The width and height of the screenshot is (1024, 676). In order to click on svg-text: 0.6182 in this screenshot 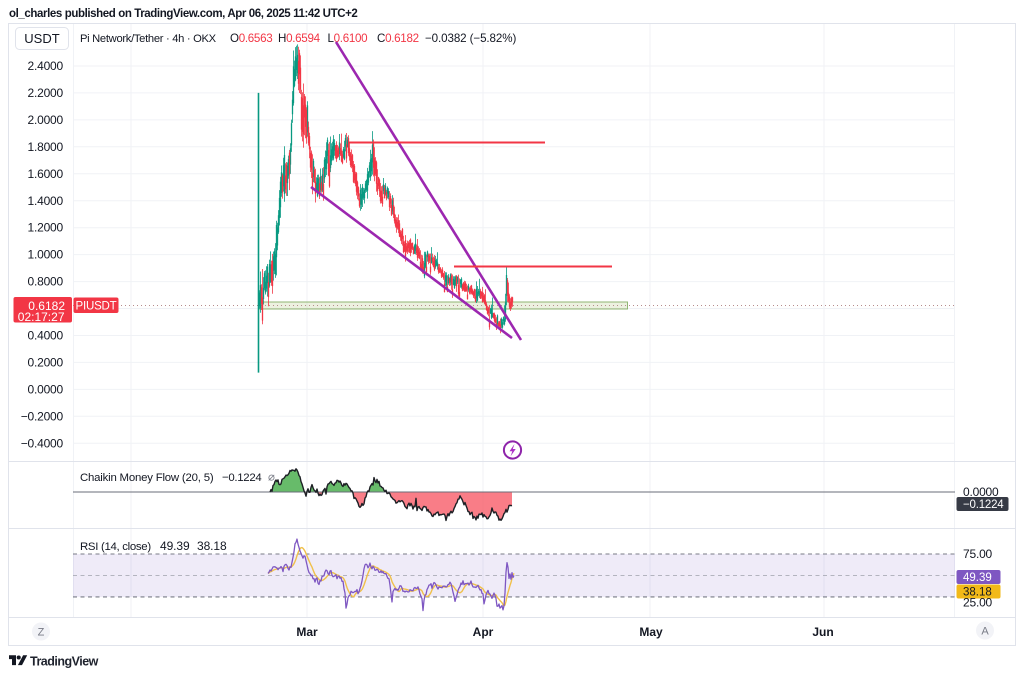, I will do `click(46, 306)`.